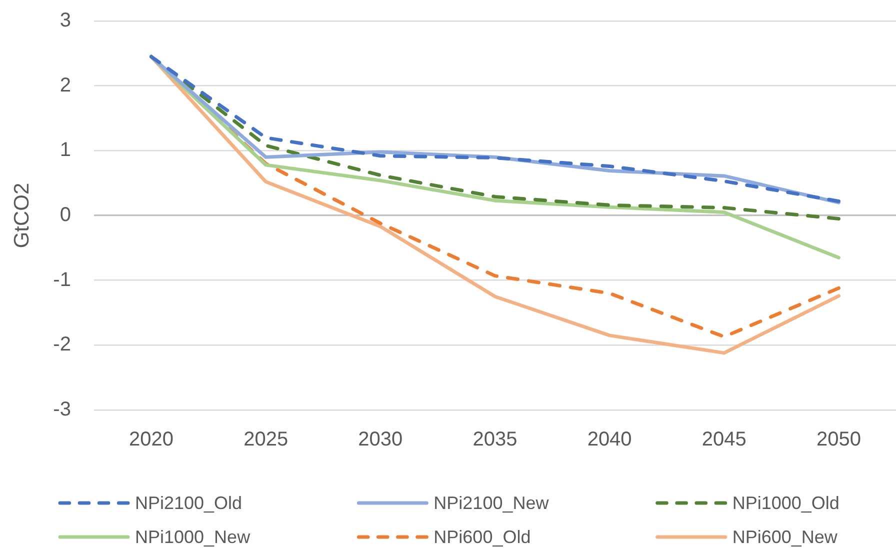 This screenshot has width=896, height=550. Describe the element at coordinates (65, 215) in the screenshot. I see `y-tick-label: 0` at that location.